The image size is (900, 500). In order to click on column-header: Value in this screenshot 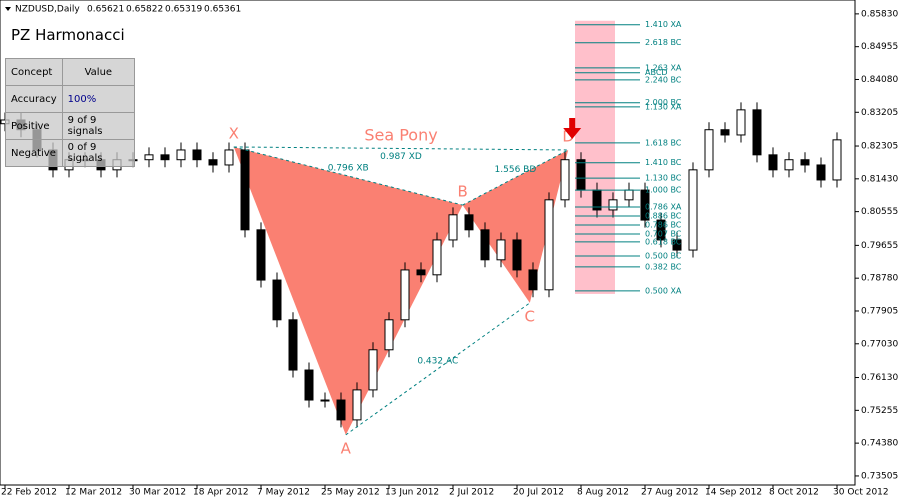, I will do `click(98, 72)`.